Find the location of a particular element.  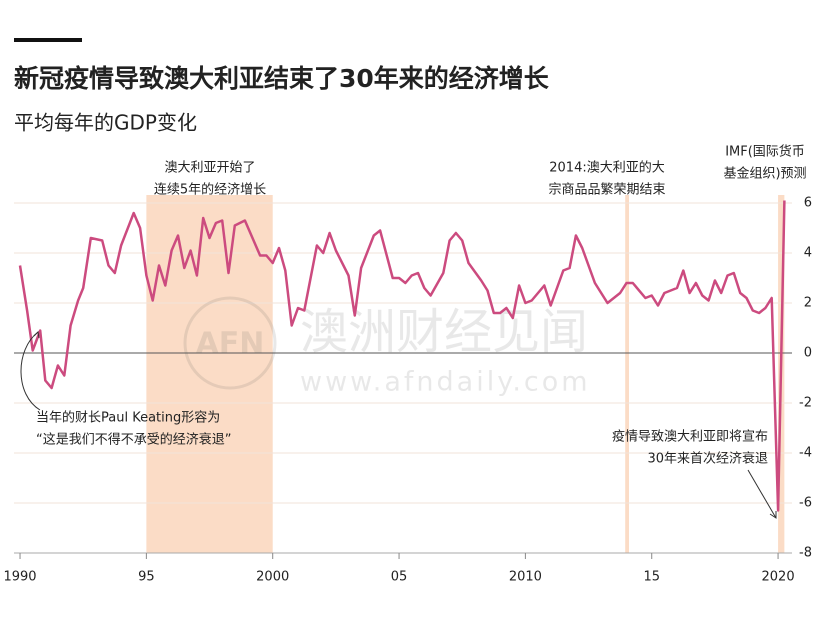

annotation: 澳大利亚开始了 is located at coordinates (209, 168).